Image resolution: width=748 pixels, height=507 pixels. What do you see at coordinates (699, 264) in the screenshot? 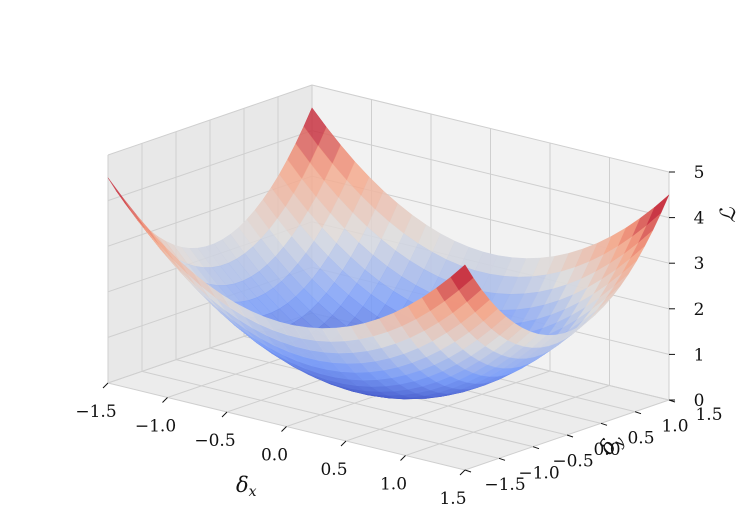
I see `z-tick-label: 3` at bounding box center [699, 264].